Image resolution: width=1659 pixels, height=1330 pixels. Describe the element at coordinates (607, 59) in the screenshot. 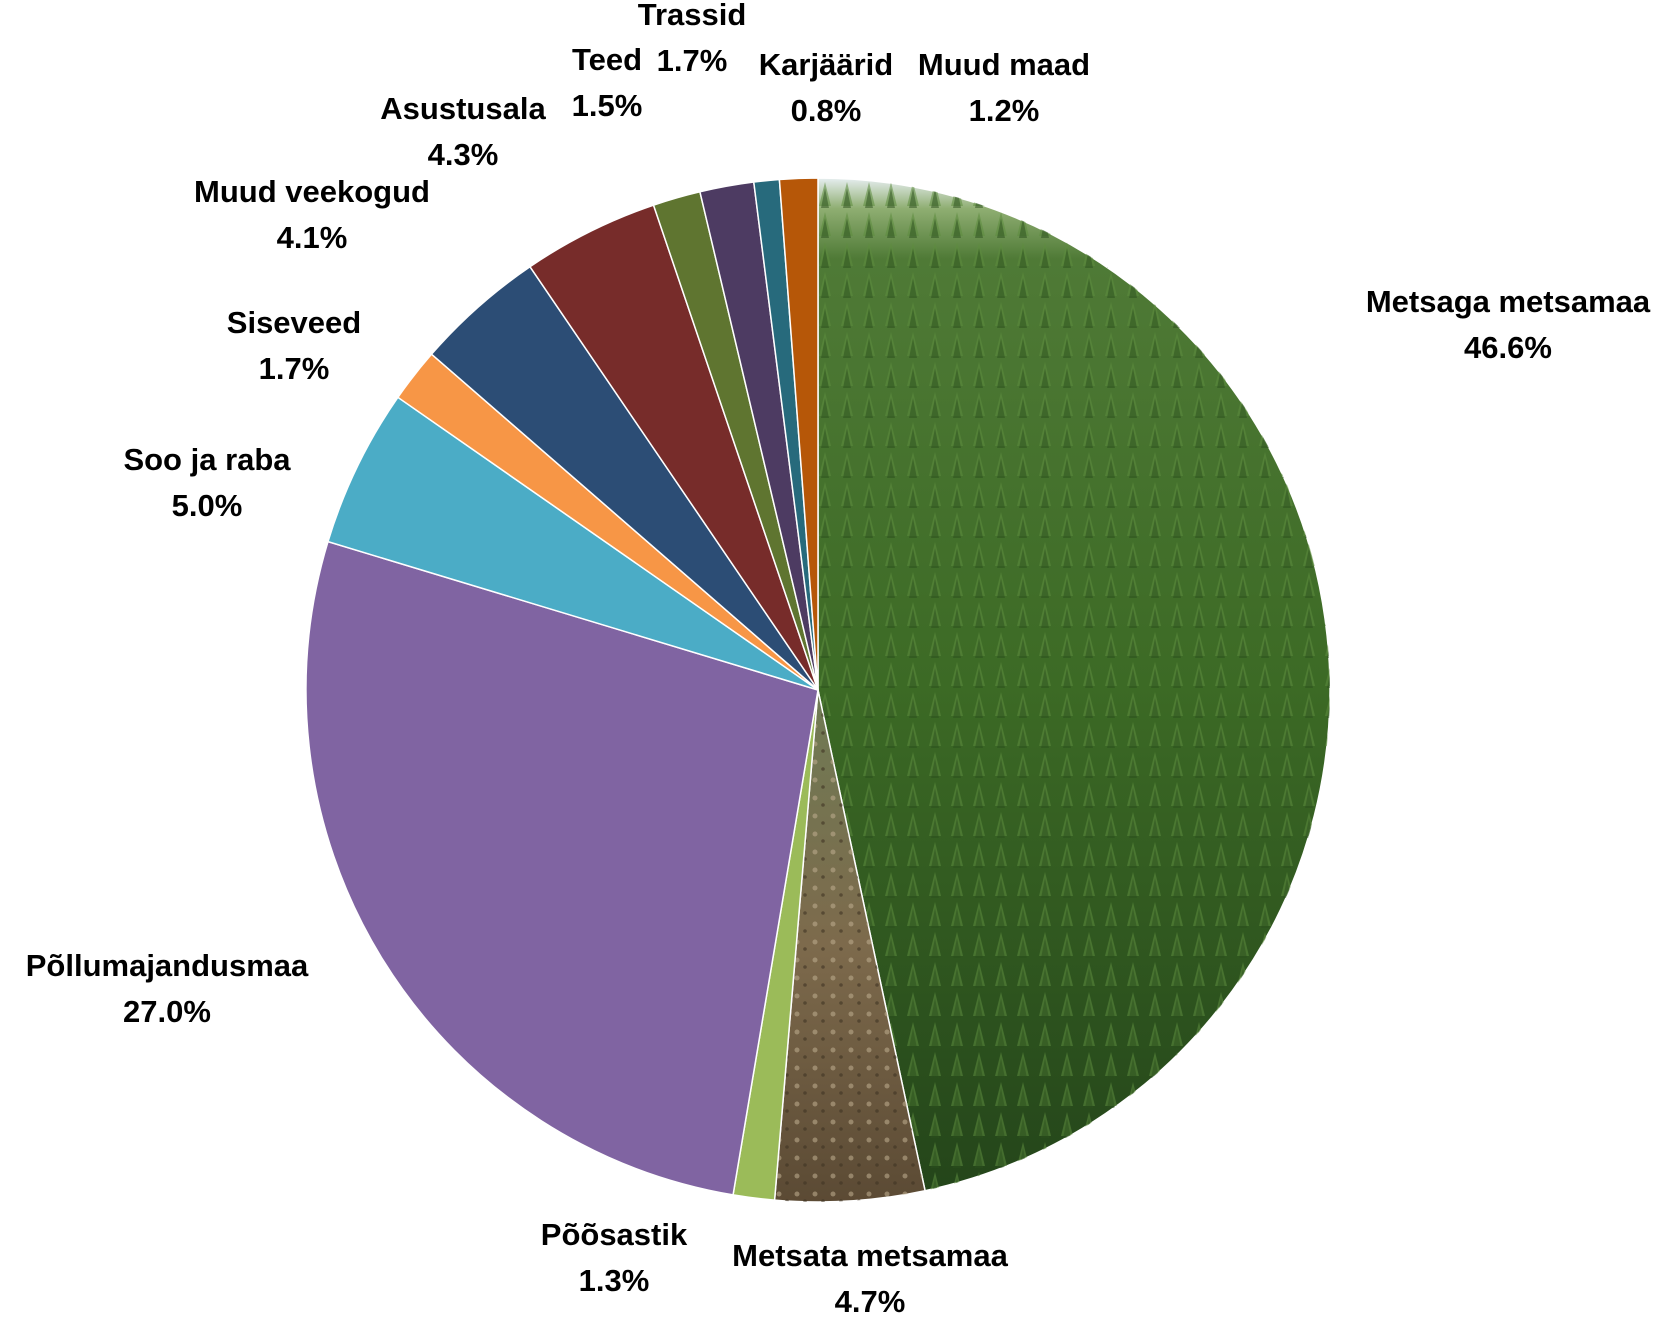

I see `slice-label-teed: Teed` at that location.